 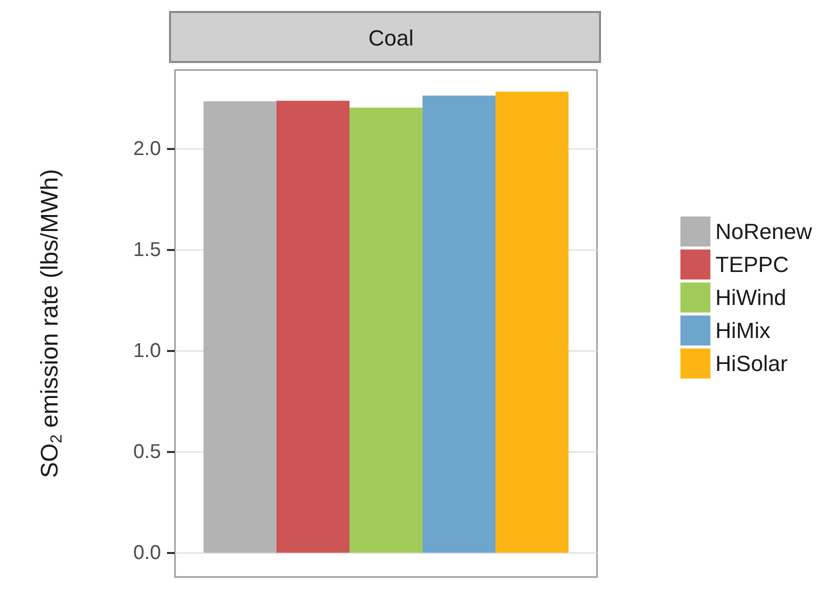 I want to click on legend-label: HiMix, so click(x=742, y=330).